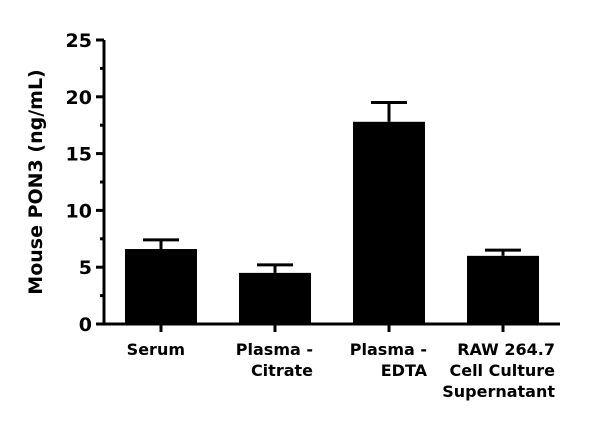 This screenshot has width=600, height=433. Describe the element at coordinates (389, 360) in the screenshot. I see `x-tick-label: Plasma -EDTA` at that location.